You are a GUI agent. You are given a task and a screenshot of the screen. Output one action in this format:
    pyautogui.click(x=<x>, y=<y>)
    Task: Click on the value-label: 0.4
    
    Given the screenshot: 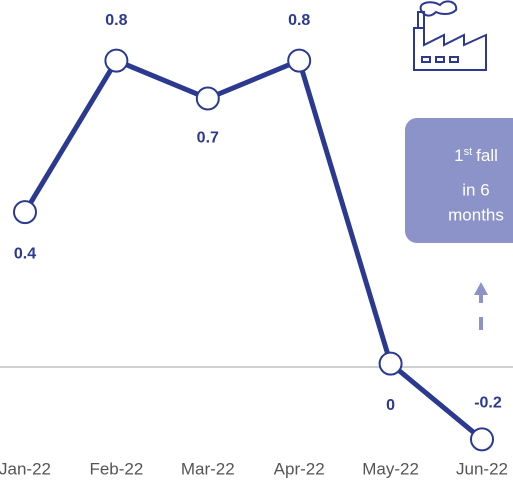 What is the action you would take?
    pyautogui.click(x=25, y=253)
    